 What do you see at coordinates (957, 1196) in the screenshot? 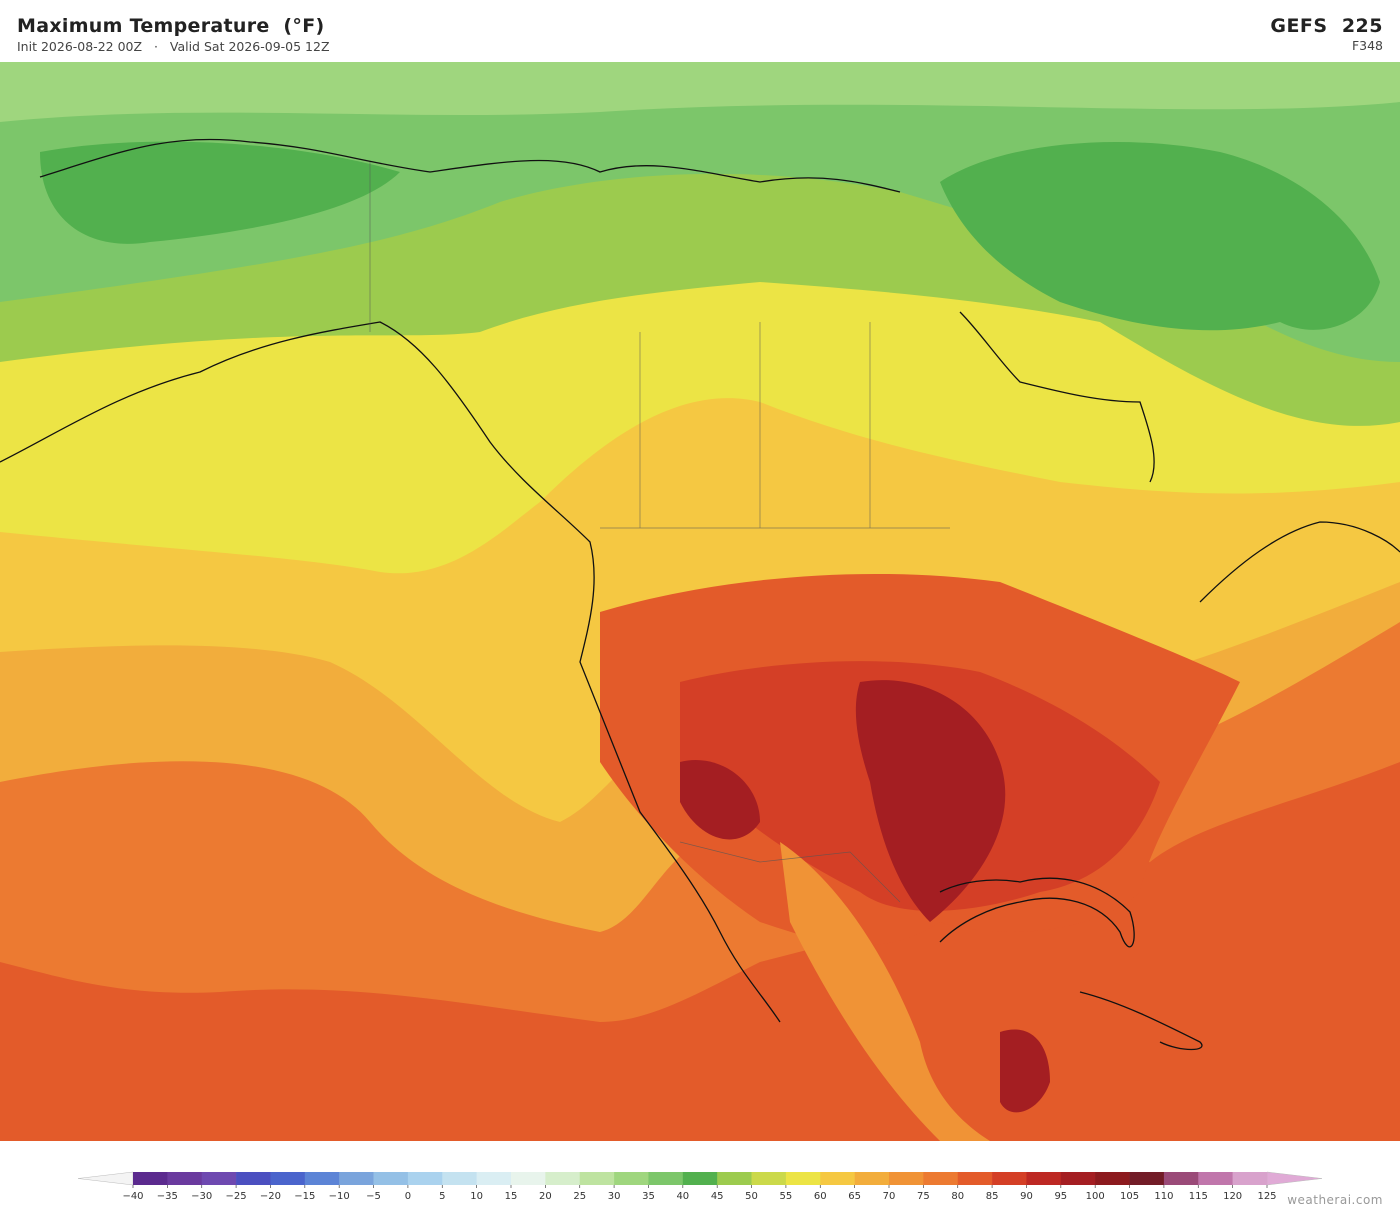
I see `colorbar-tick-label: 80` at bounding box center [957, 1196].